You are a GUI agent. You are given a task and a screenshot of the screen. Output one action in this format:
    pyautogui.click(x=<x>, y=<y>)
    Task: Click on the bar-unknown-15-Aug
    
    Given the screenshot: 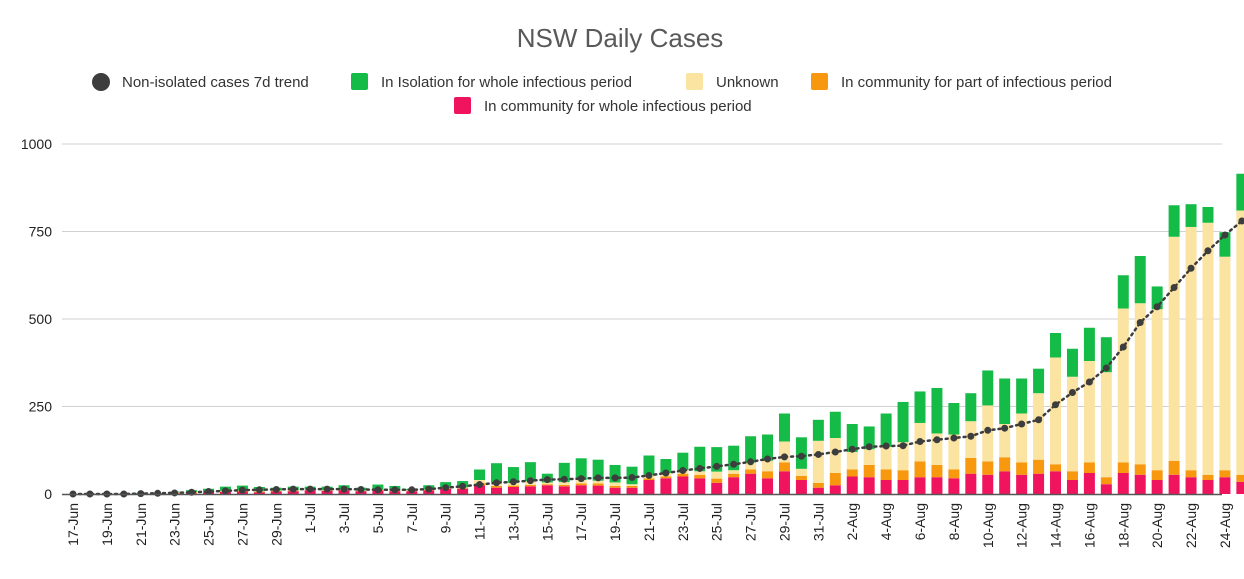 What is the action you would take?
    pyautogui.click(x=1072, y=424)
    